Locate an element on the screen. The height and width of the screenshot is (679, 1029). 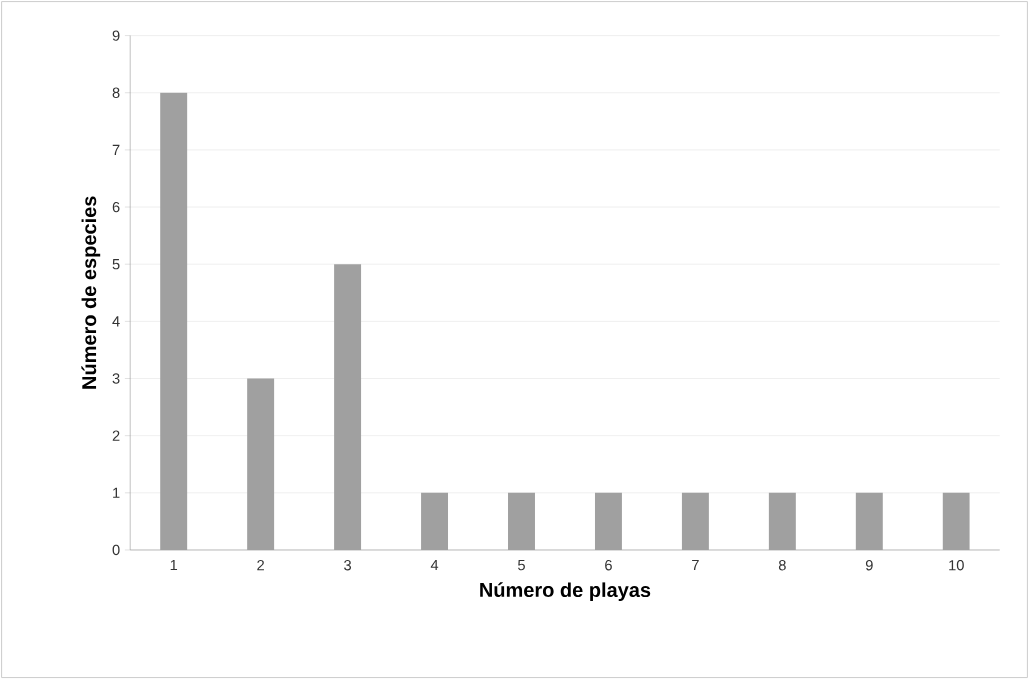
x-tick-label: 4 is located at coordinates (434, 565).